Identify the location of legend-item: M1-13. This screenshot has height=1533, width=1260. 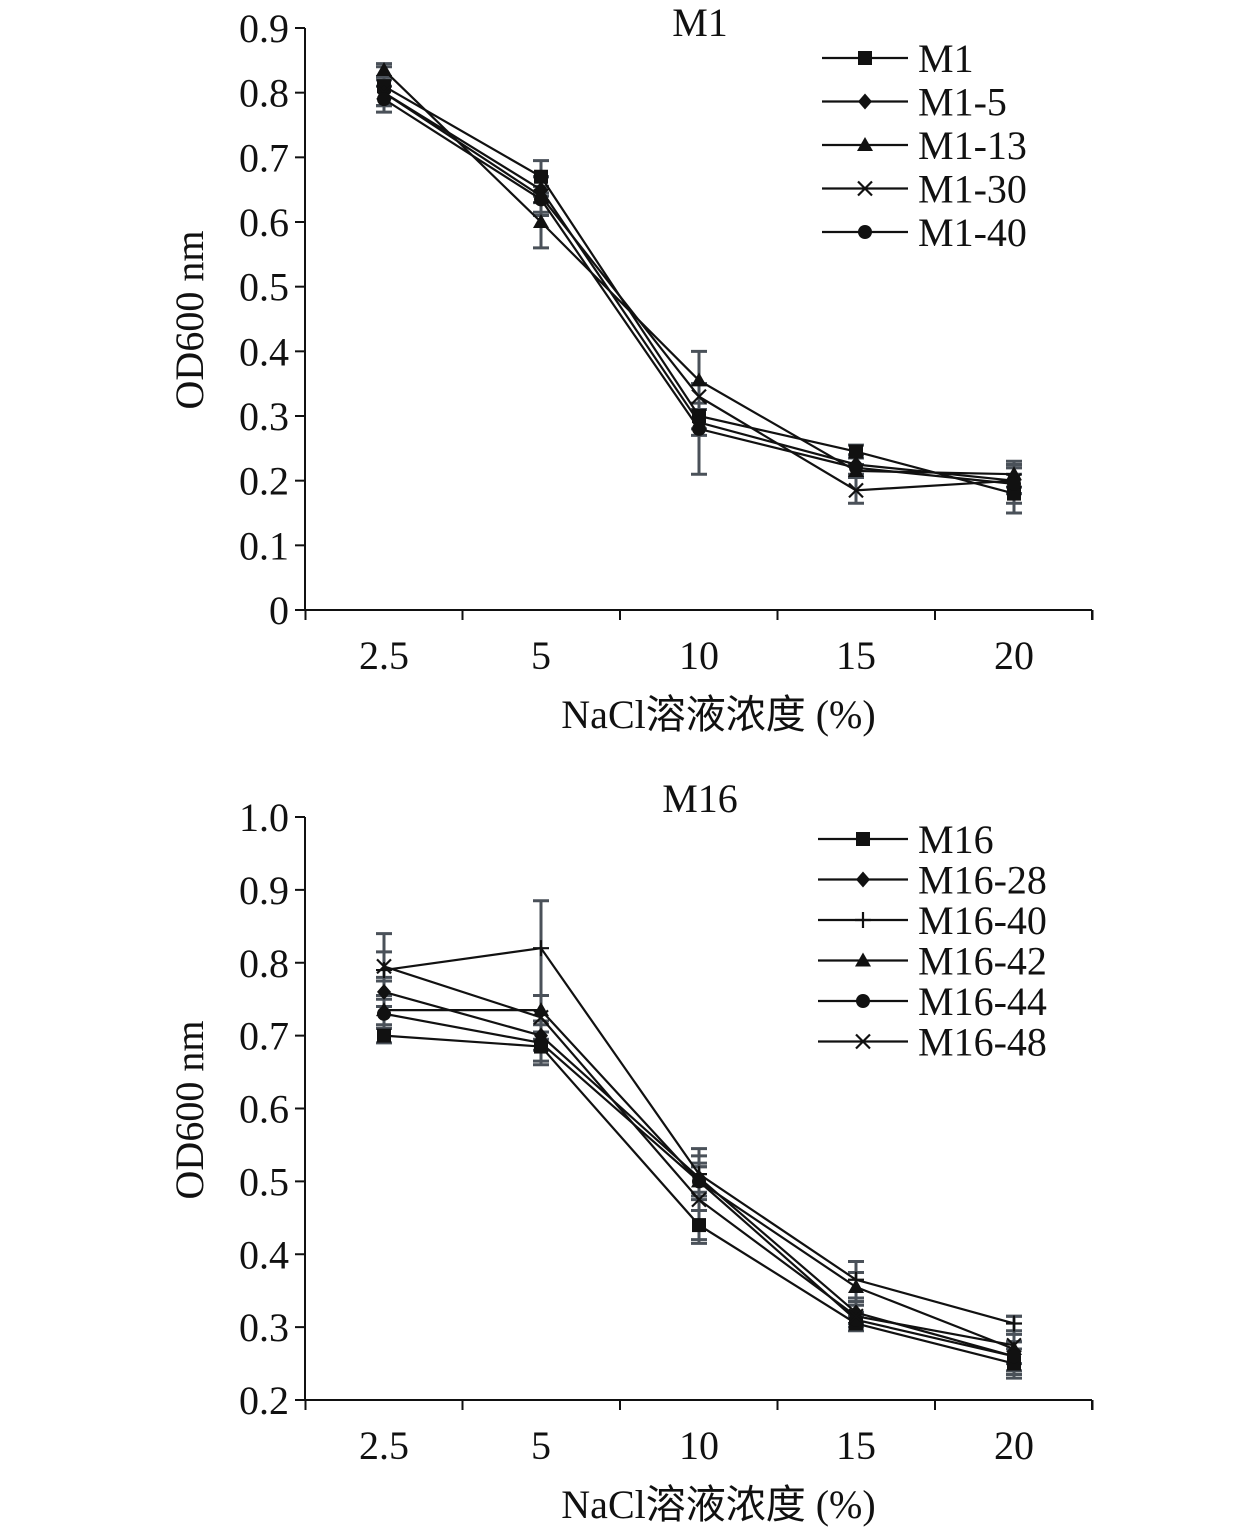
(924, 145).